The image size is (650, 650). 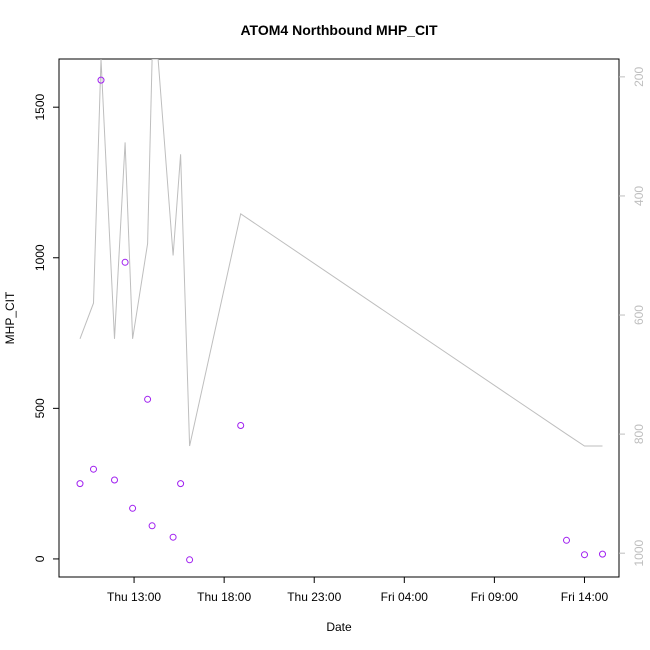 What do you see at coordinates (339, 627) in the screenshot?
I see `x-axis-label: Date` at bounding box center [339, 627].